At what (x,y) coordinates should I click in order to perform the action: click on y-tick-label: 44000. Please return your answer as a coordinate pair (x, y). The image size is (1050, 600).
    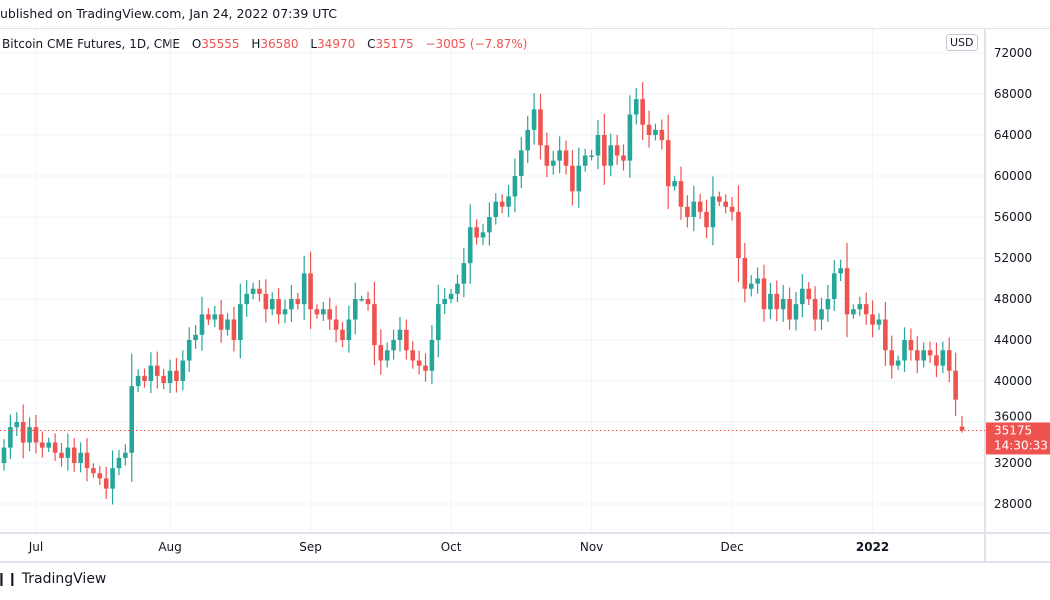
    Looking at the image, I should click on (1013, 340).